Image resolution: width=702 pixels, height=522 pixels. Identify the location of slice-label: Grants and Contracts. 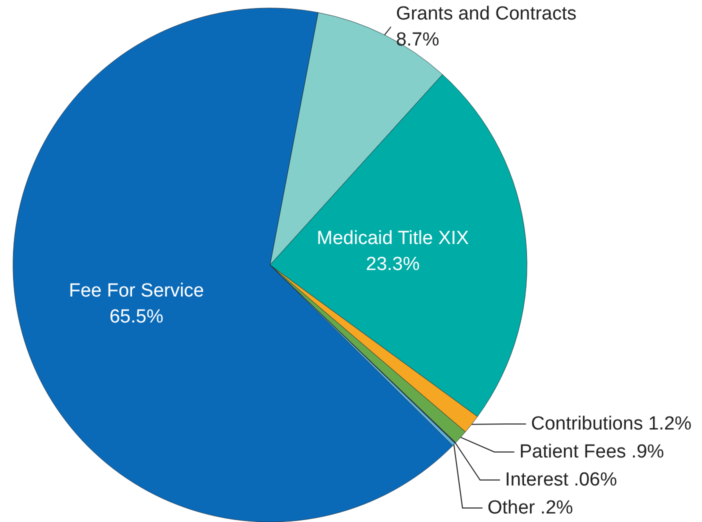
(486, 14).